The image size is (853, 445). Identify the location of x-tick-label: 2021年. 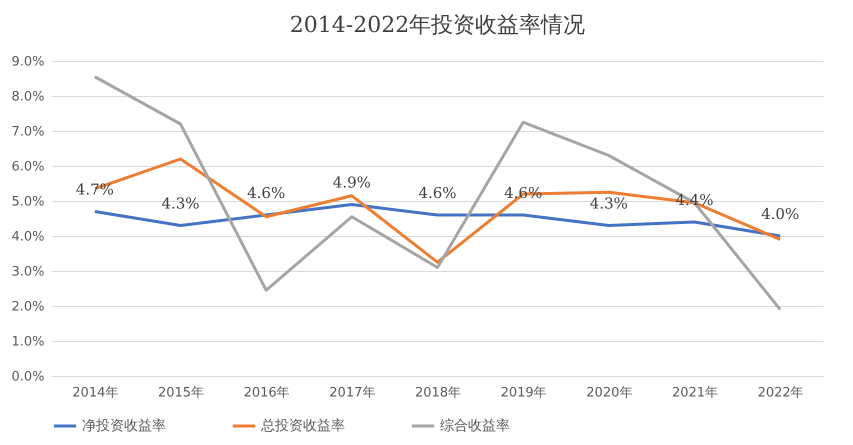
(695, 393).